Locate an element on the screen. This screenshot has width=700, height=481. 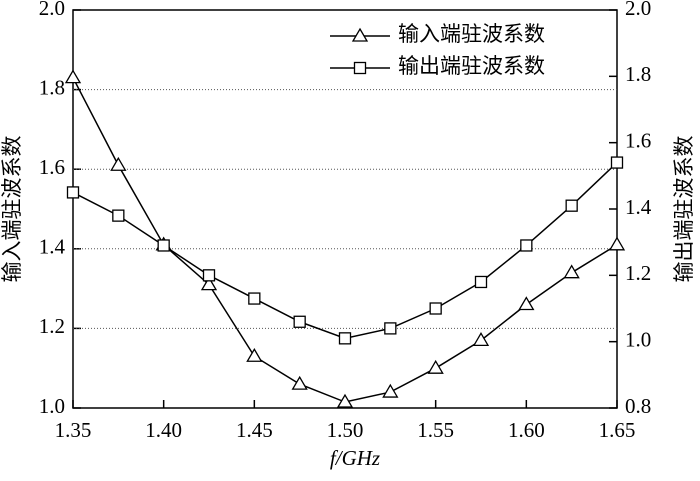
x-tick-label: 1.45 is located at coordinates (254, 430).